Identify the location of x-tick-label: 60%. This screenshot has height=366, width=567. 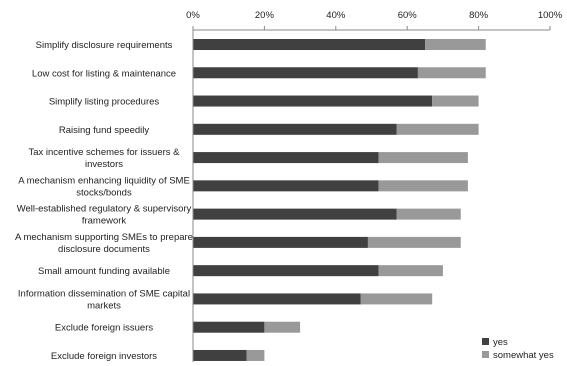
(408, 15).